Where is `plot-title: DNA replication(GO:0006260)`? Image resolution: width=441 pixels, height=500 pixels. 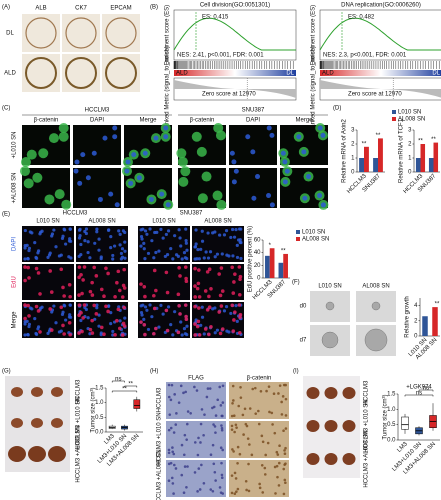
plot-title: DNA replication(GO:0006260) is located at coordinates (381, 6).